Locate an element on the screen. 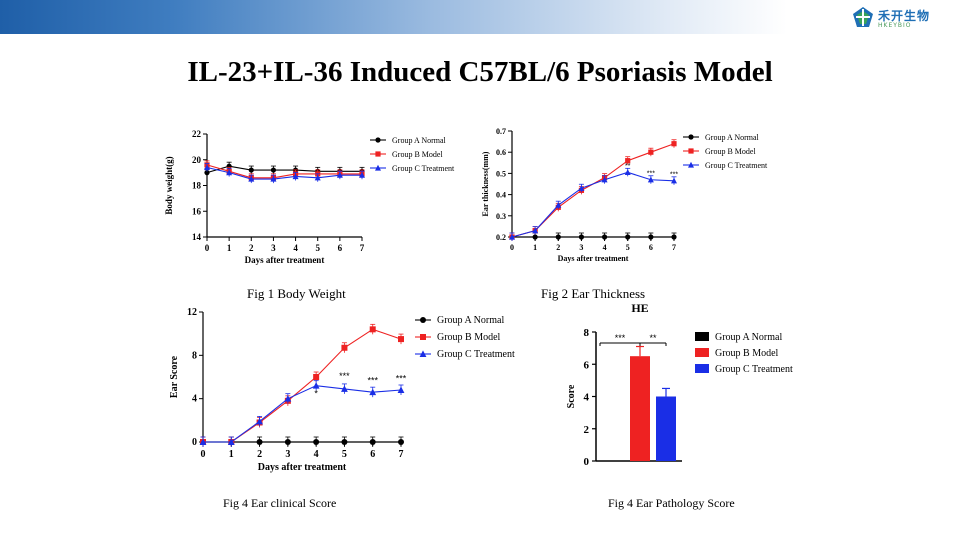  logo-icon is located at coordinates (863, 17).